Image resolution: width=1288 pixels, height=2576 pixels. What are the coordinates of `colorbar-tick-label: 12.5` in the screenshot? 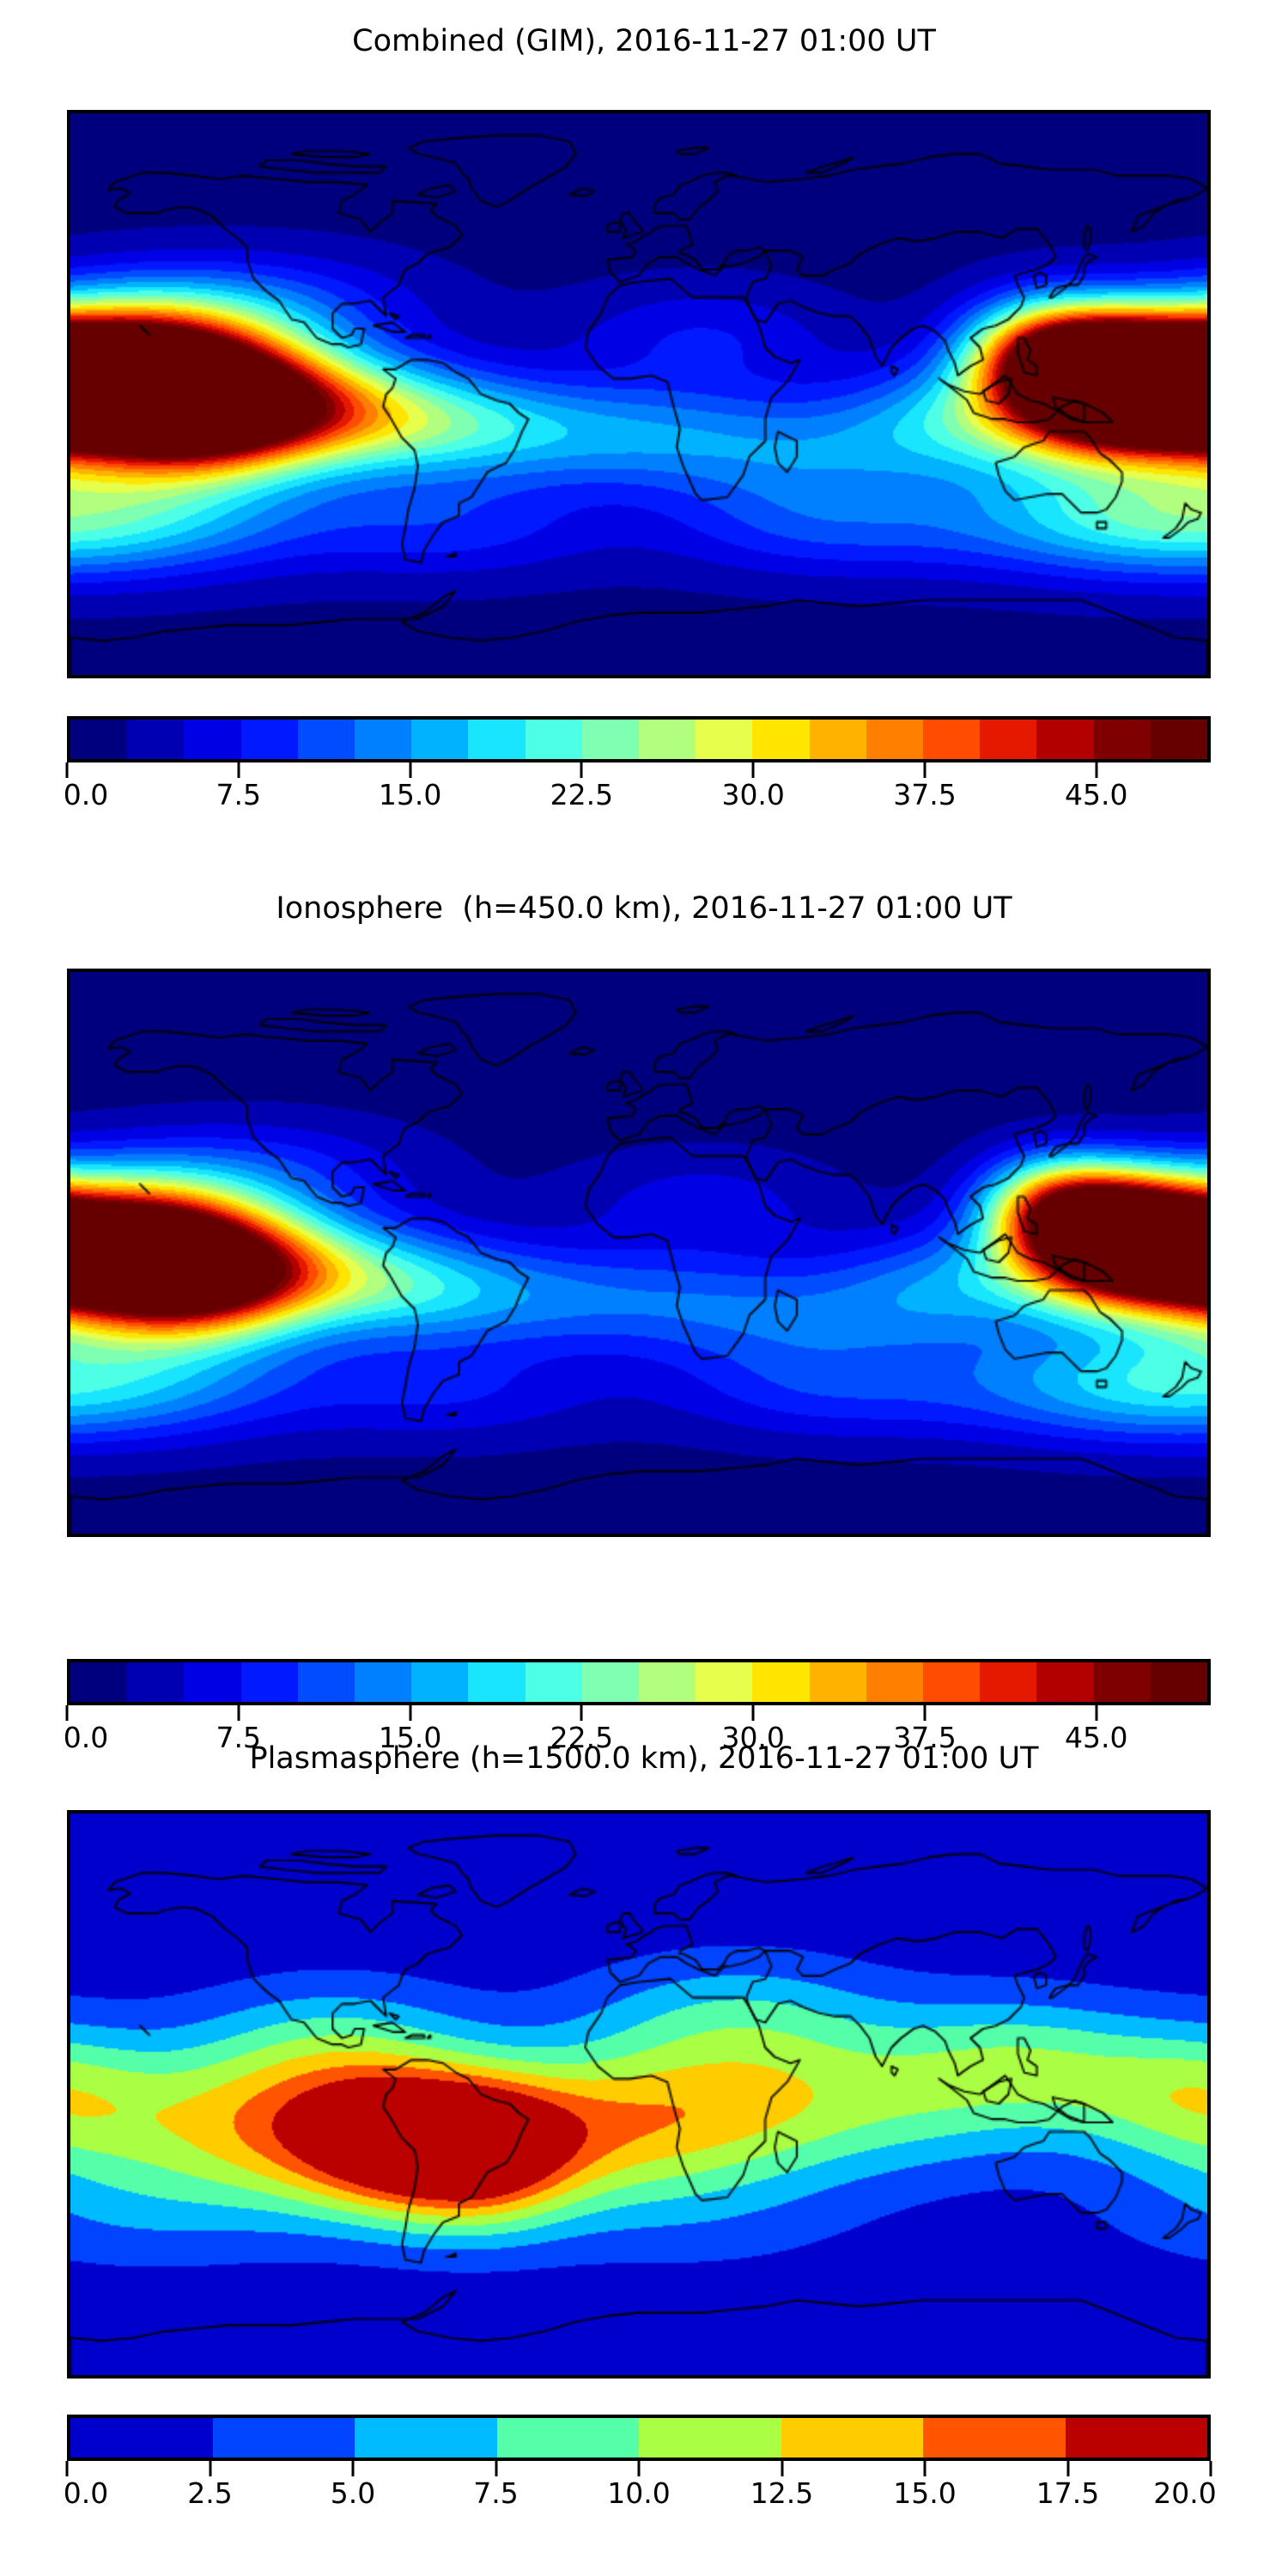 It's located at (782, 2493).